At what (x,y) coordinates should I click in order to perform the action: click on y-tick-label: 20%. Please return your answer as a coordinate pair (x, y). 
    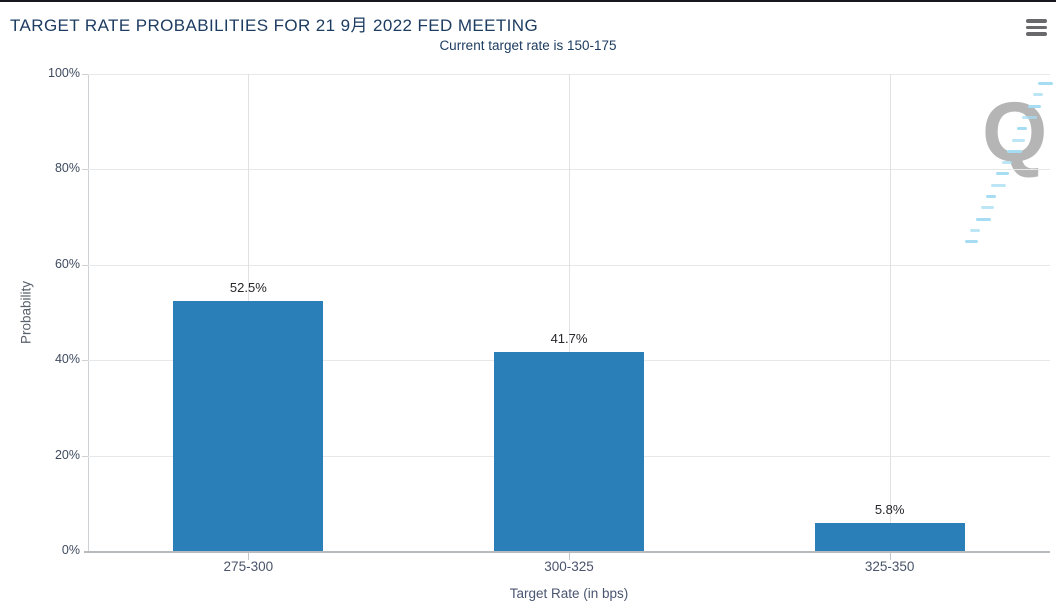
    Looking at the image, I should click on (67, 454).